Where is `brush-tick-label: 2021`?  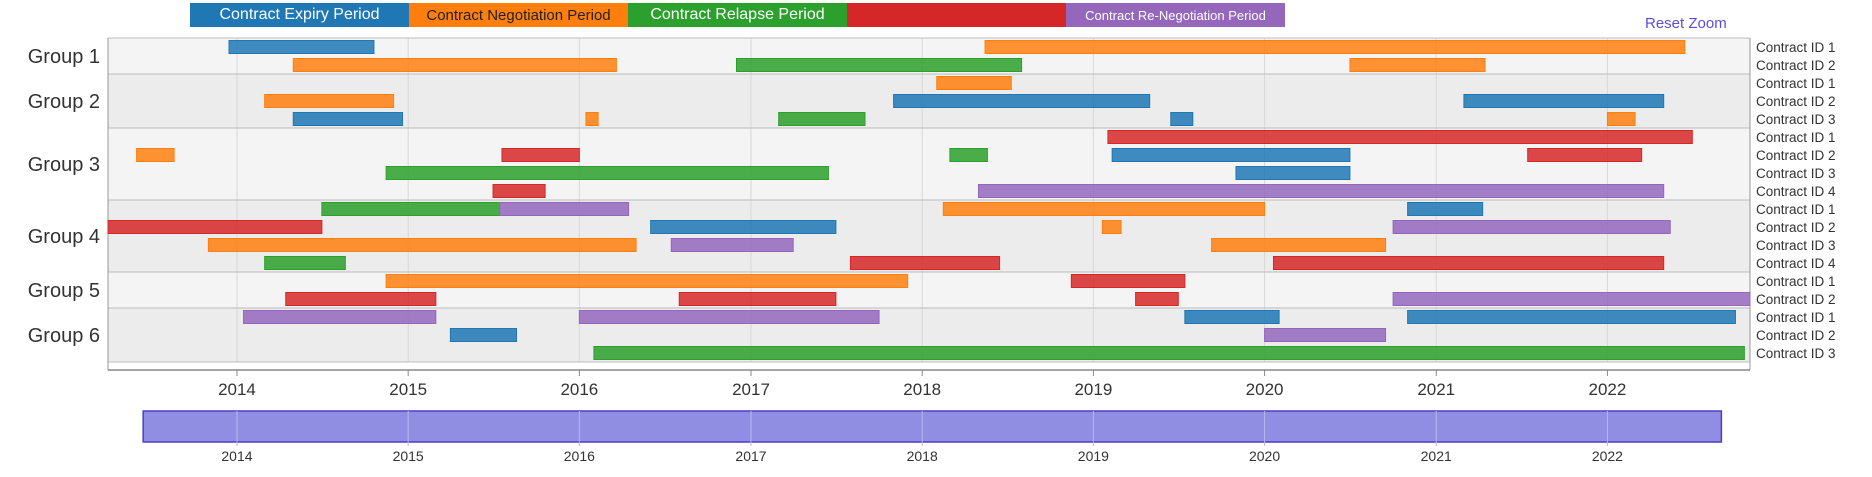 brush-tick-label: 2021 is located at coordinates (1436, 456).